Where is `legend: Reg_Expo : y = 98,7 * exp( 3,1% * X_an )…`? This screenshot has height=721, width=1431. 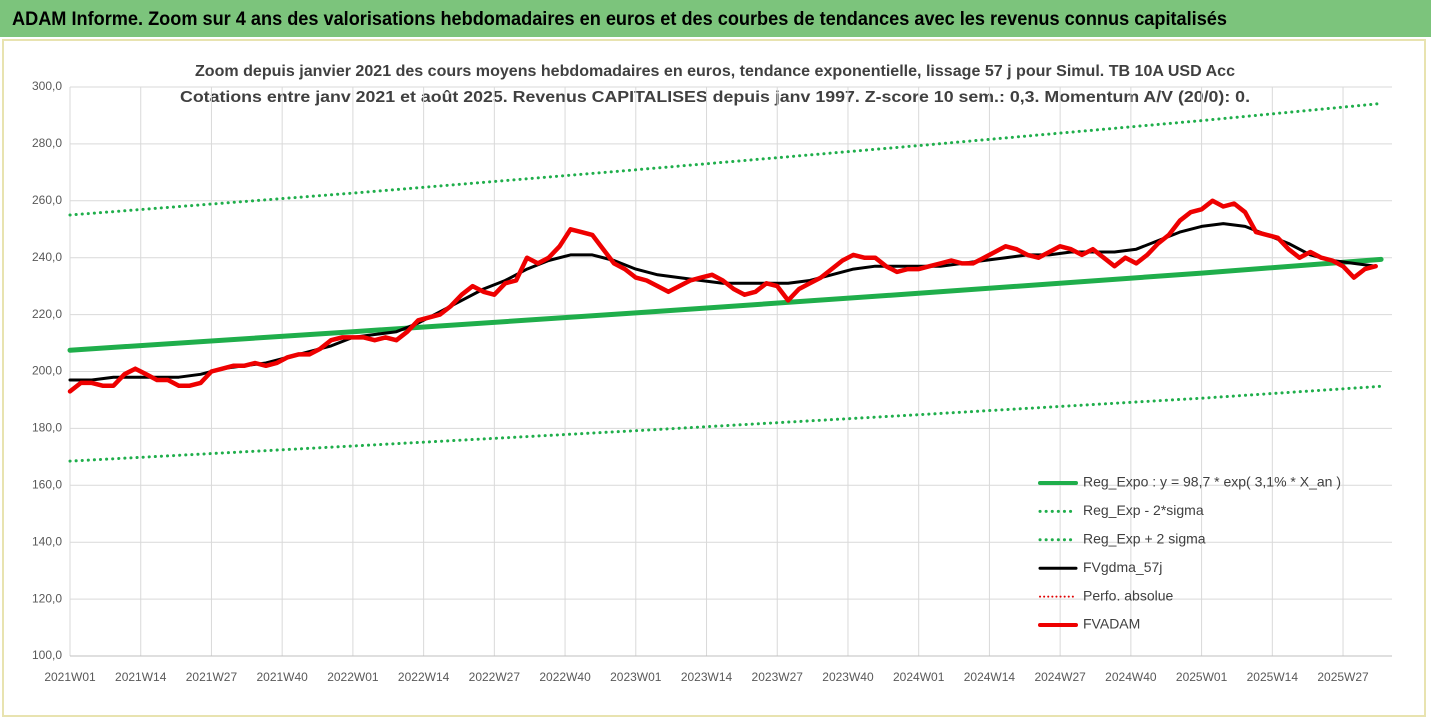
legend: Reg_Expo : y = 98,7 * exp( 3,1% * X_an )… is located at coordinates (1189, 553).